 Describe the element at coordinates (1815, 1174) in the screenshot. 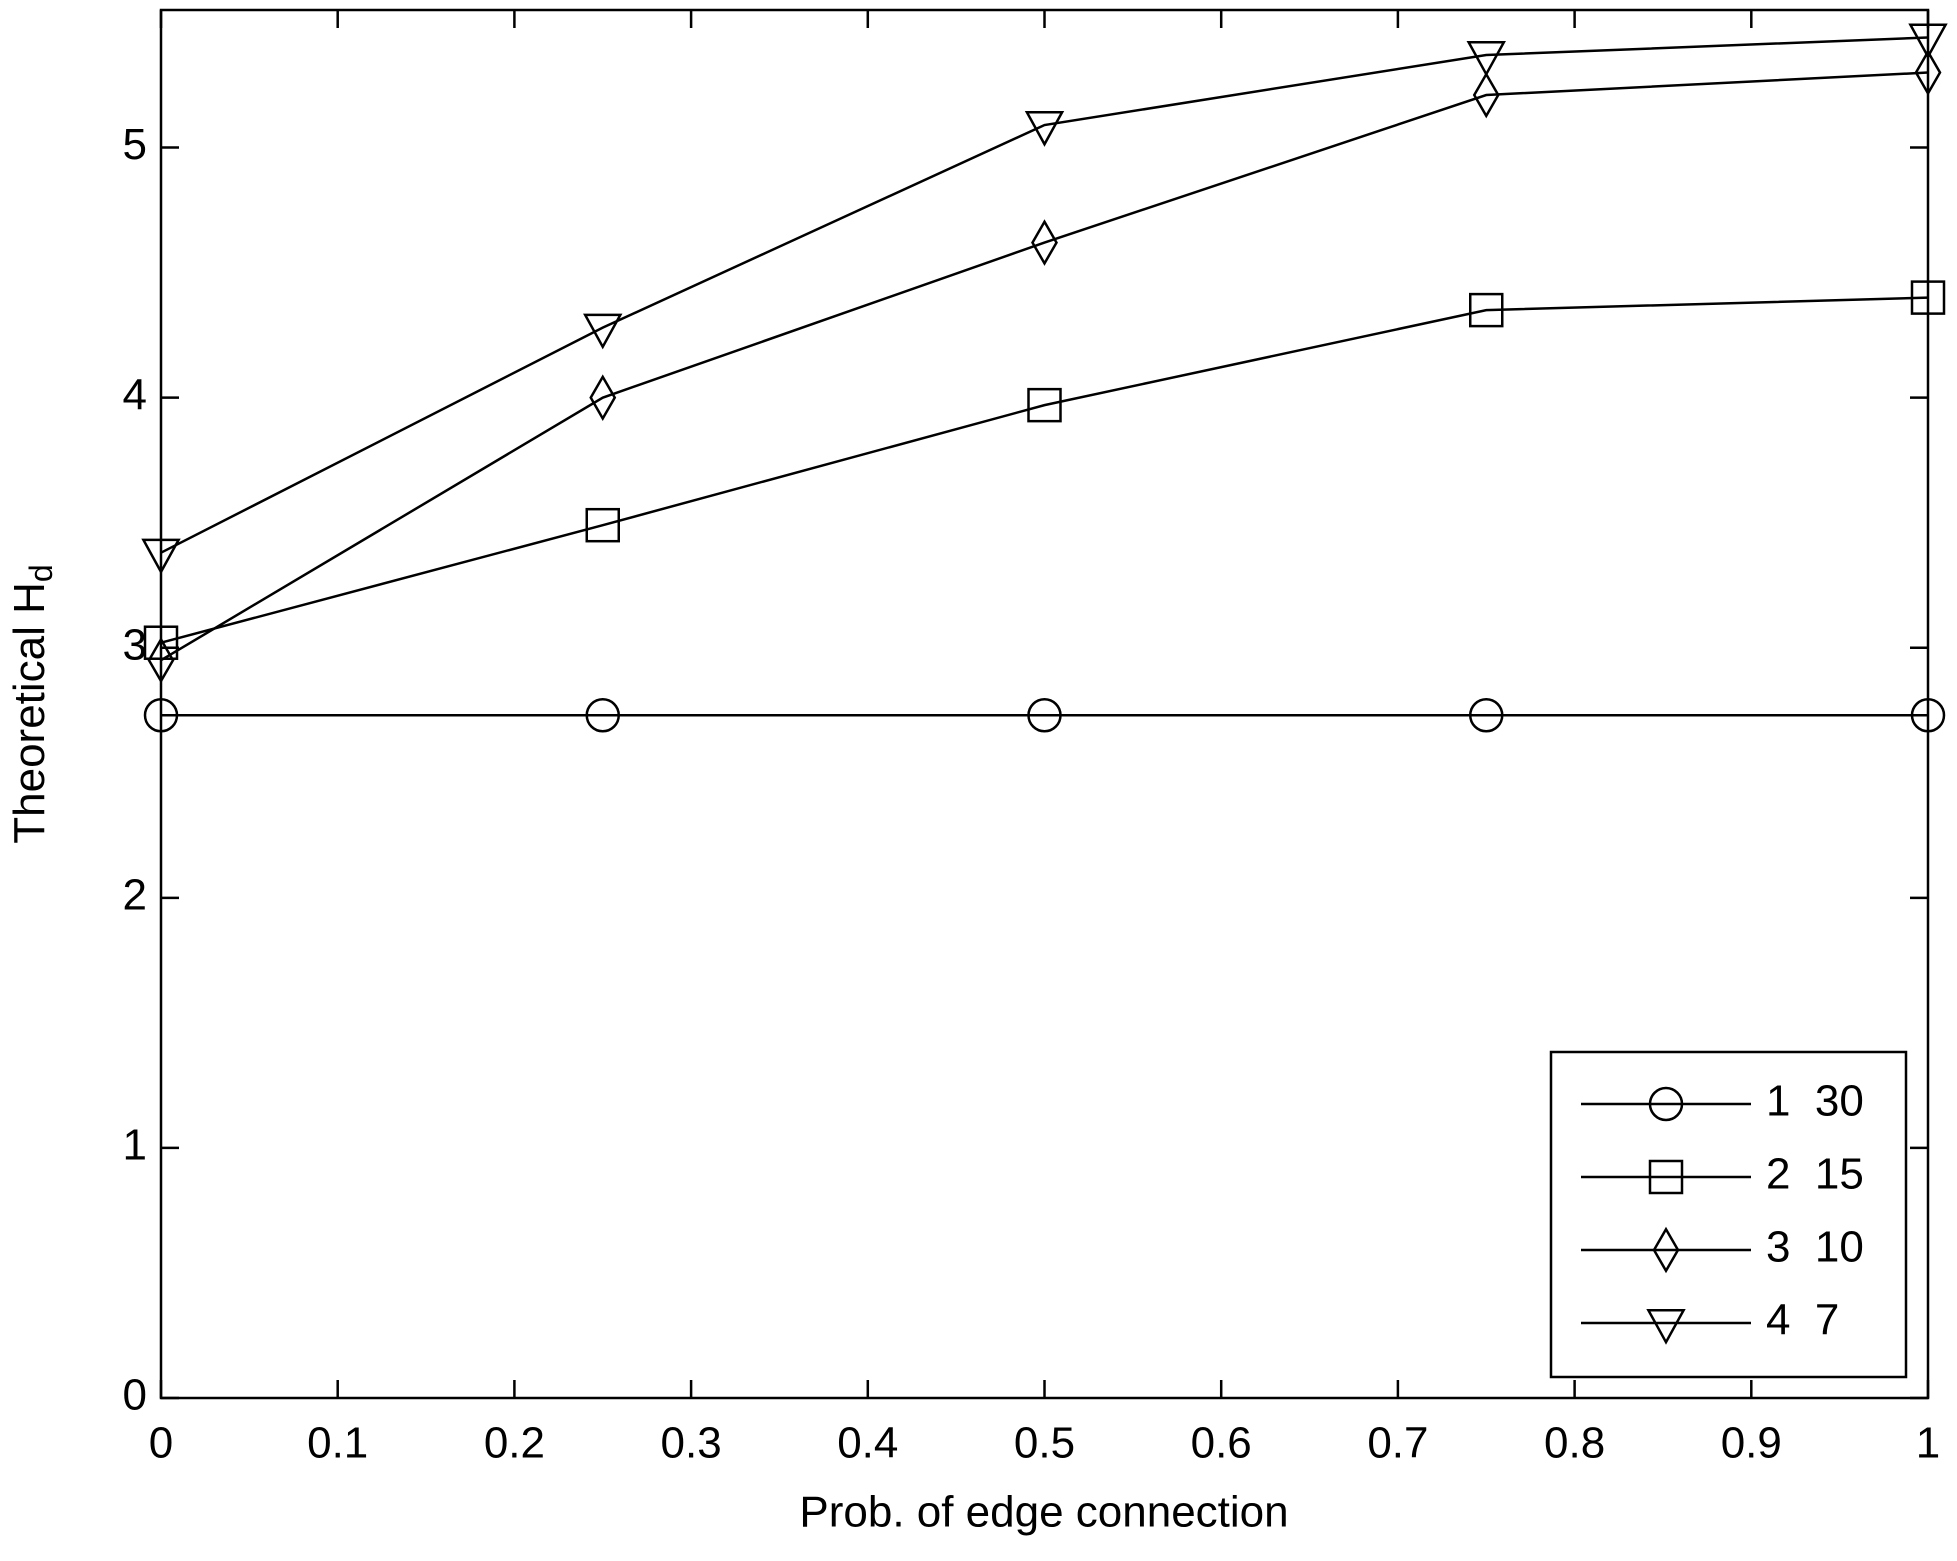

I see `legend-label: 2 15` at that location.